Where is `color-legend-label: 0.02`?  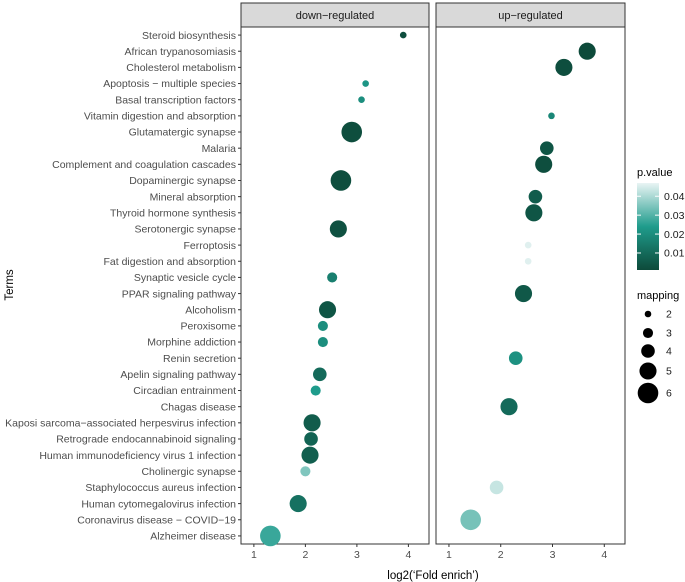
color-legend-label: 0.02 is located at coordinates (674, 235).